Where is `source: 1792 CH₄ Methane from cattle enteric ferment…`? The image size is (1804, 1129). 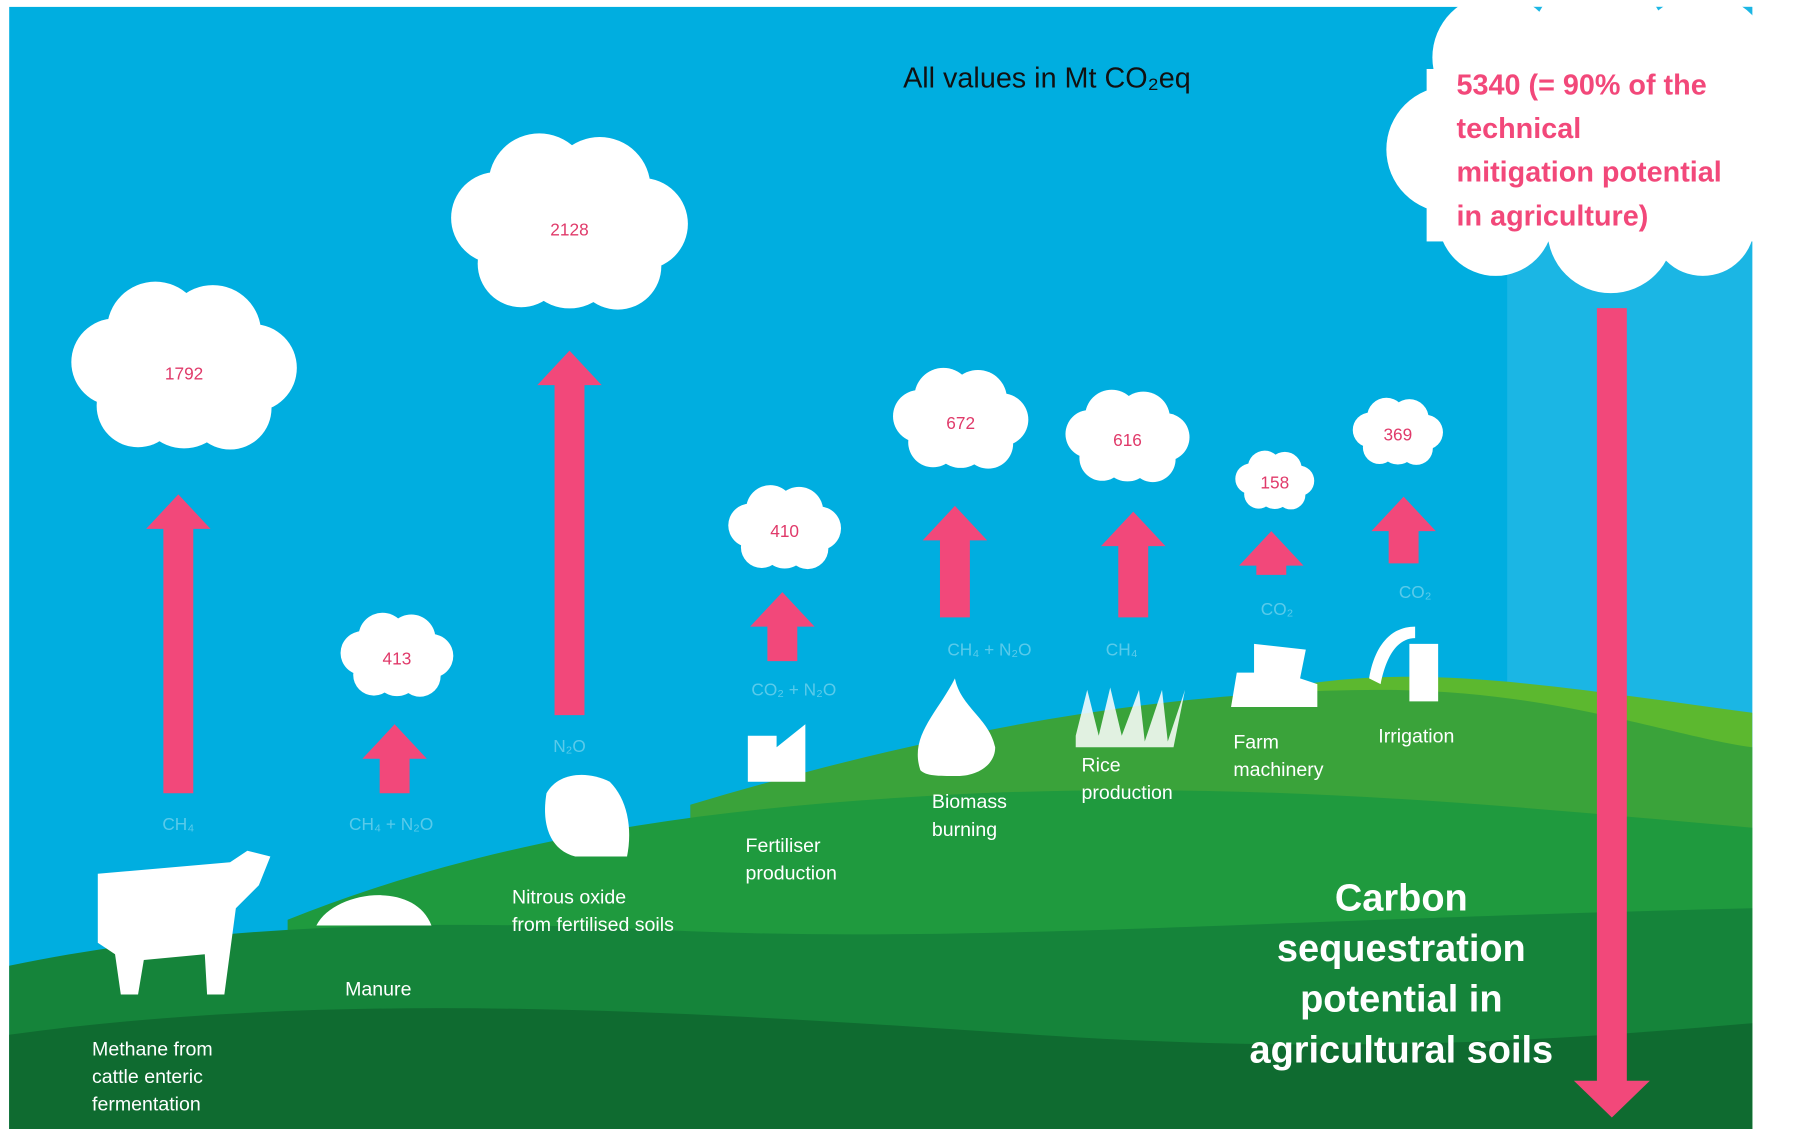
source: 1792 CH₄ Methane from cattle enteric ferment… is located at coordinates (184, 698).